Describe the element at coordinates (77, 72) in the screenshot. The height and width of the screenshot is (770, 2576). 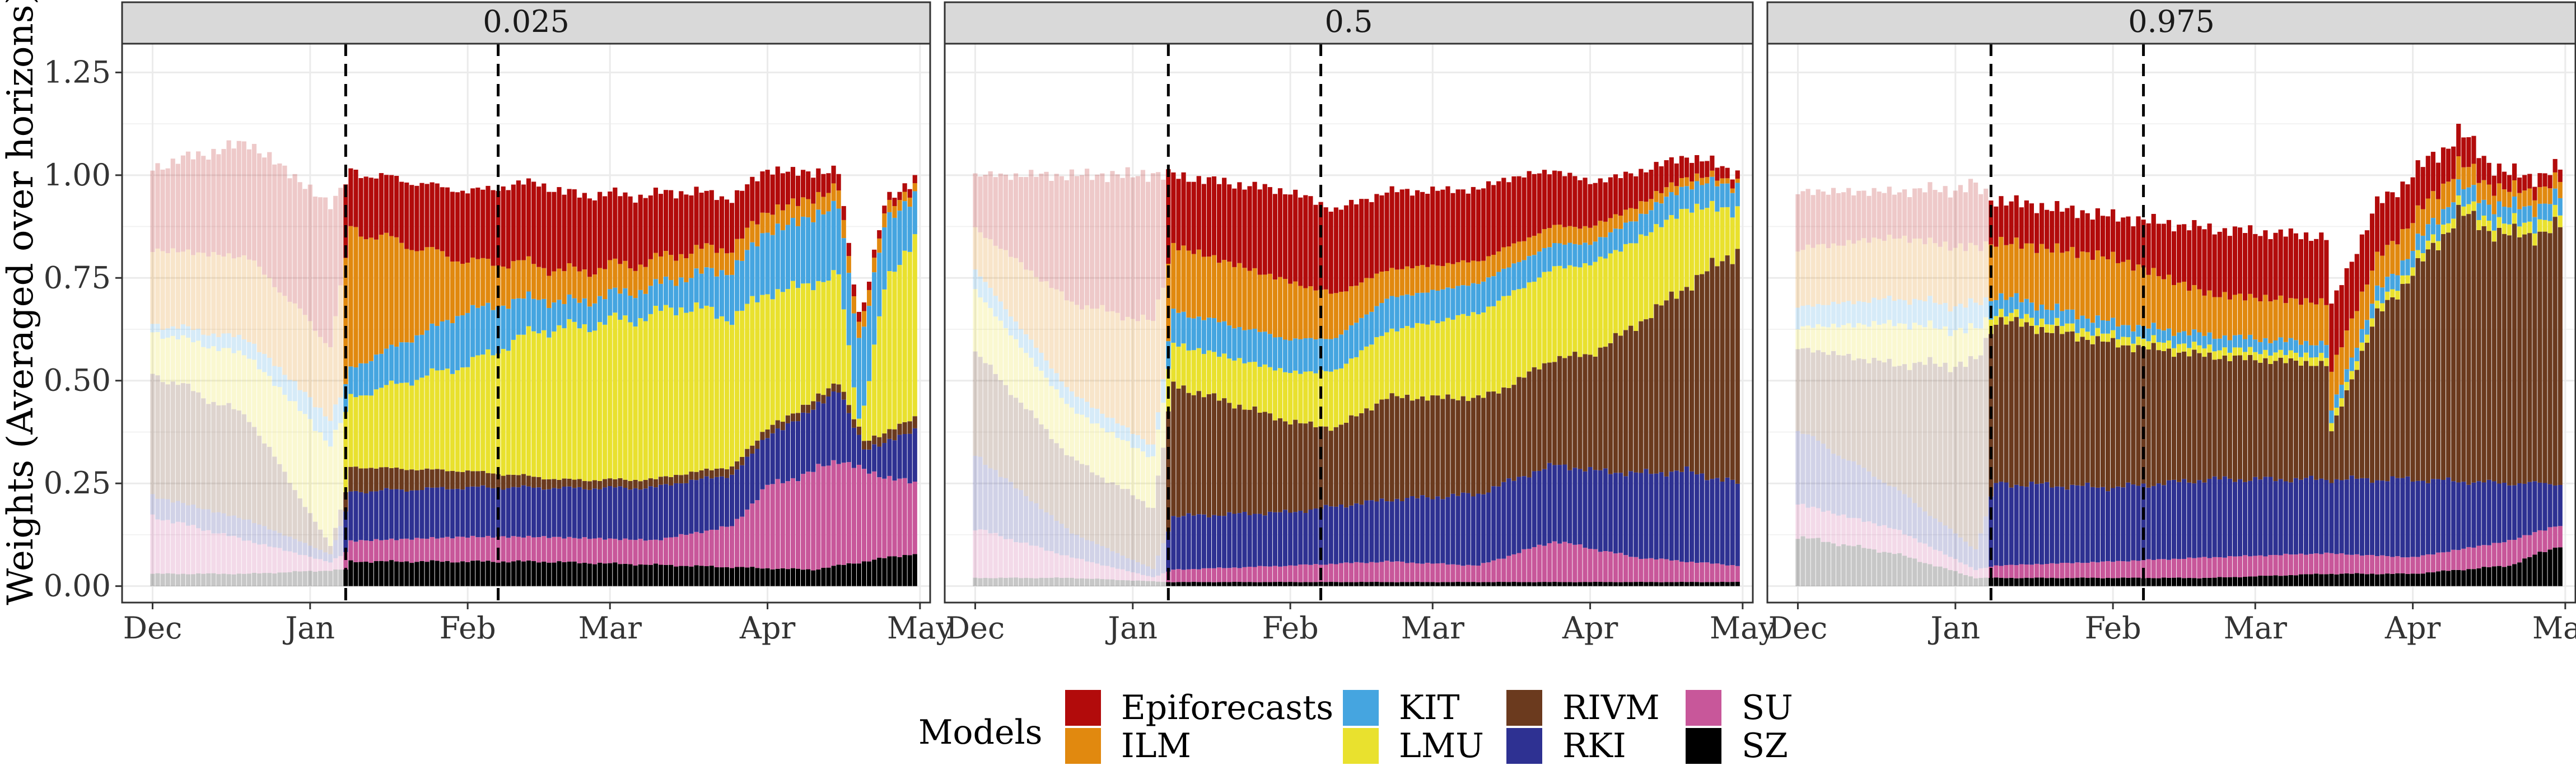
I see `y-tick-label: 1.25` at that location.